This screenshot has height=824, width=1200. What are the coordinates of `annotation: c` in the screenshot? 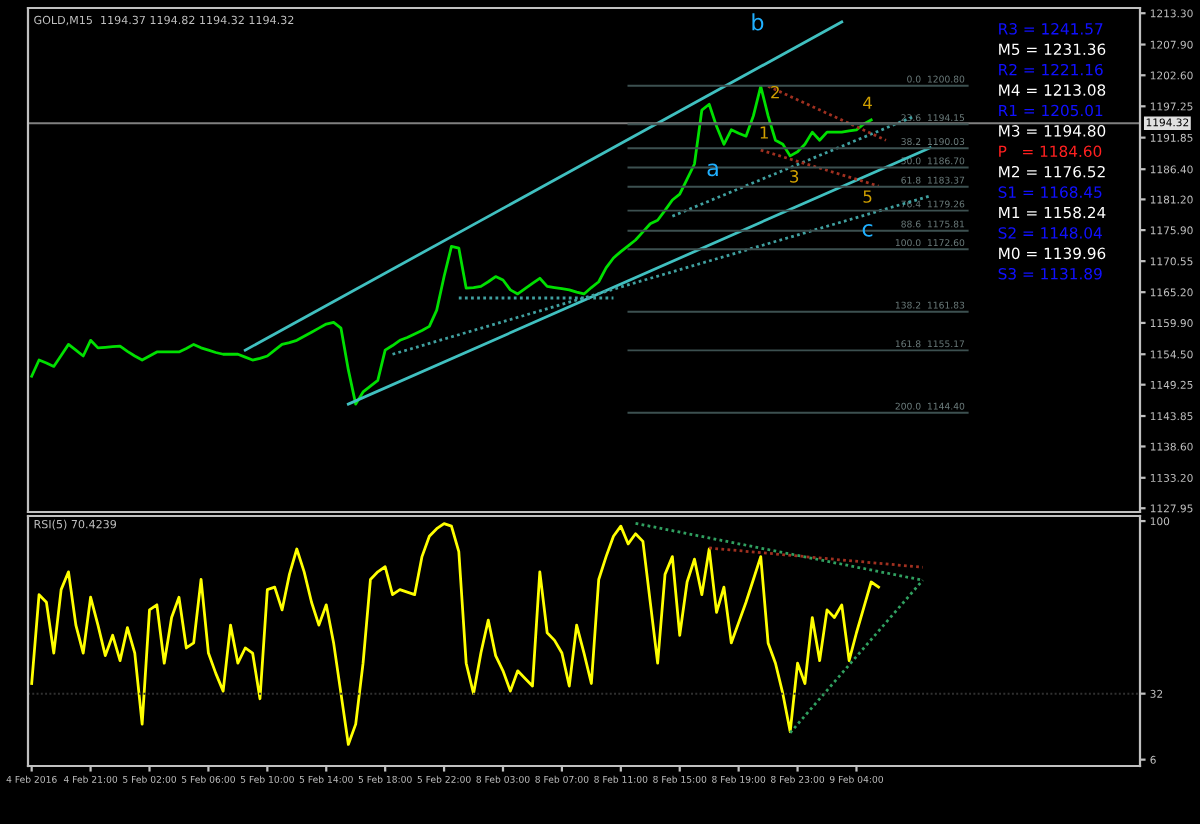 It's located at (867, 230).